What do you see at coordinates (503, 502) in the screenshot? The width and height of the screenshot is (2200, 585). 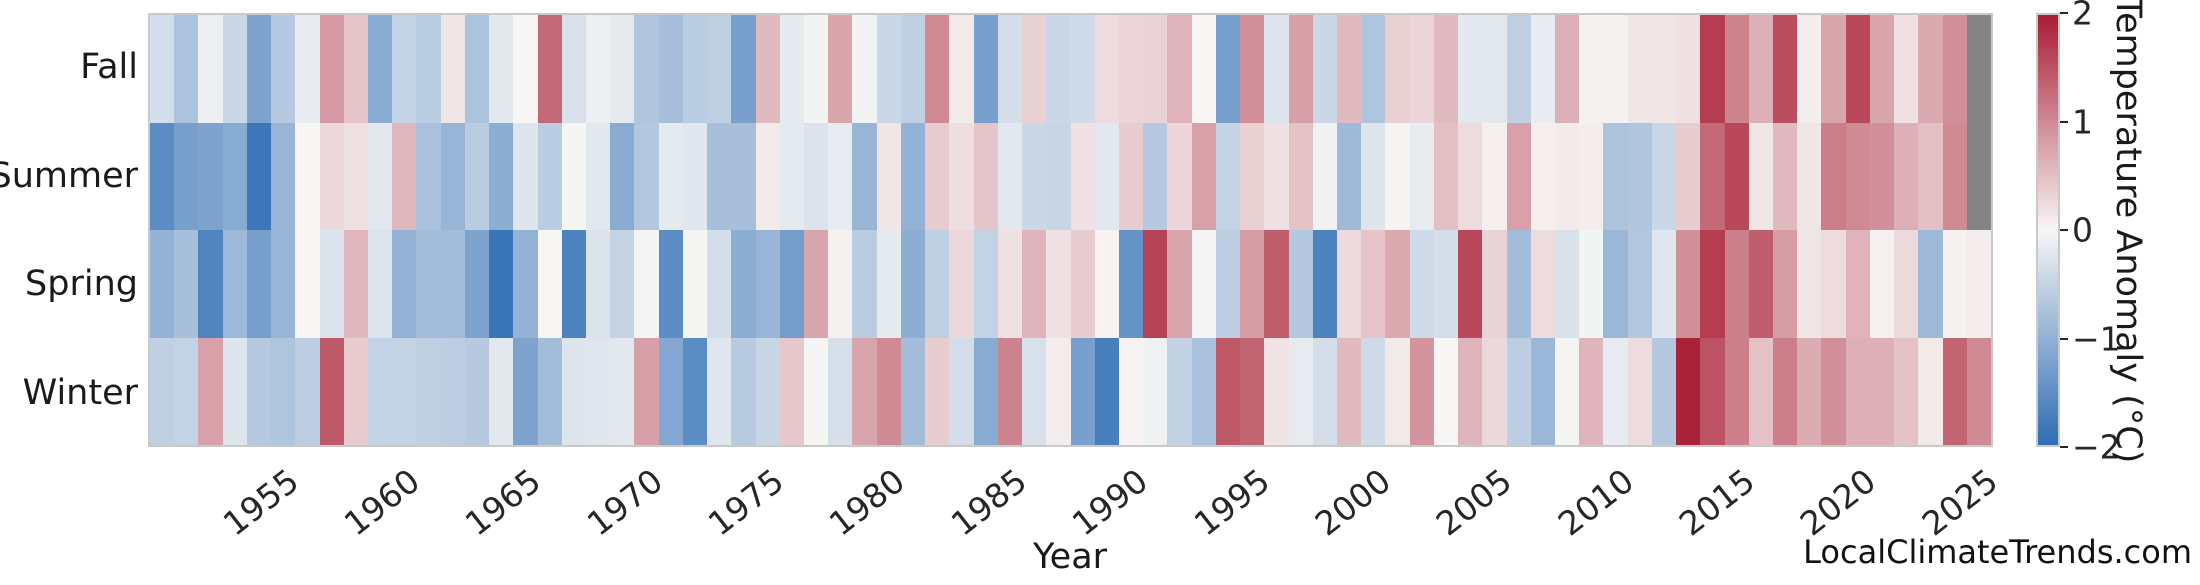 I see `x-tick-label: 1965` at bounding box center [503, 502].